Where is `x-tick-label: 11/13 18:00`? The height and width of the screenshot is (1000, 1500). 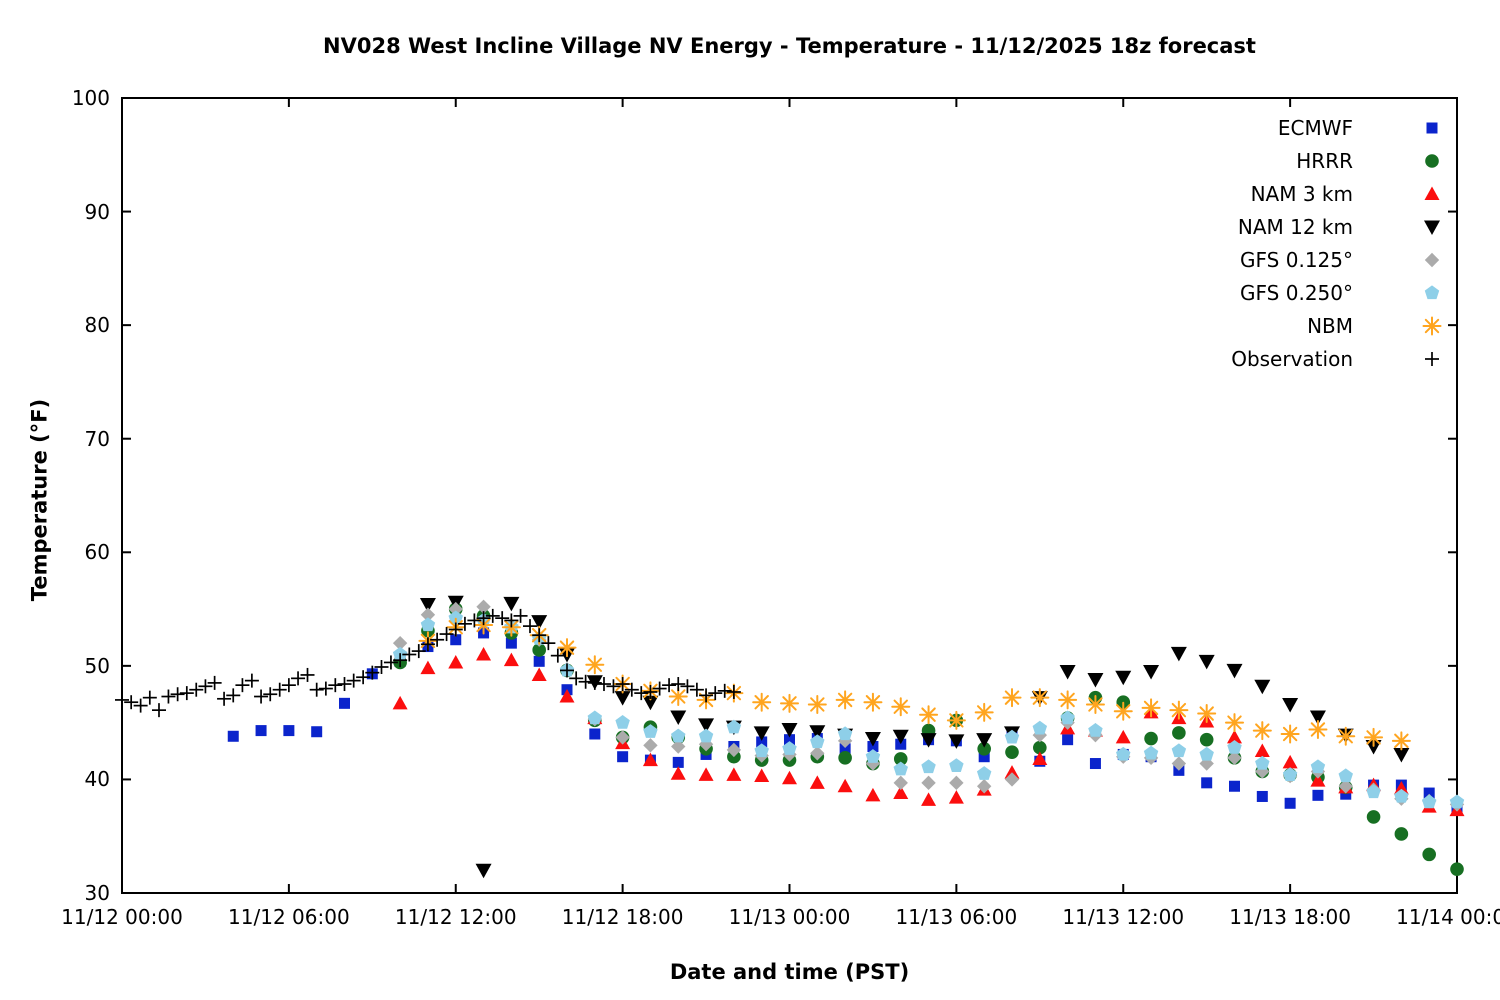
x-tick-label: 11/13 18:00 is located at coordinates (1290, 917).